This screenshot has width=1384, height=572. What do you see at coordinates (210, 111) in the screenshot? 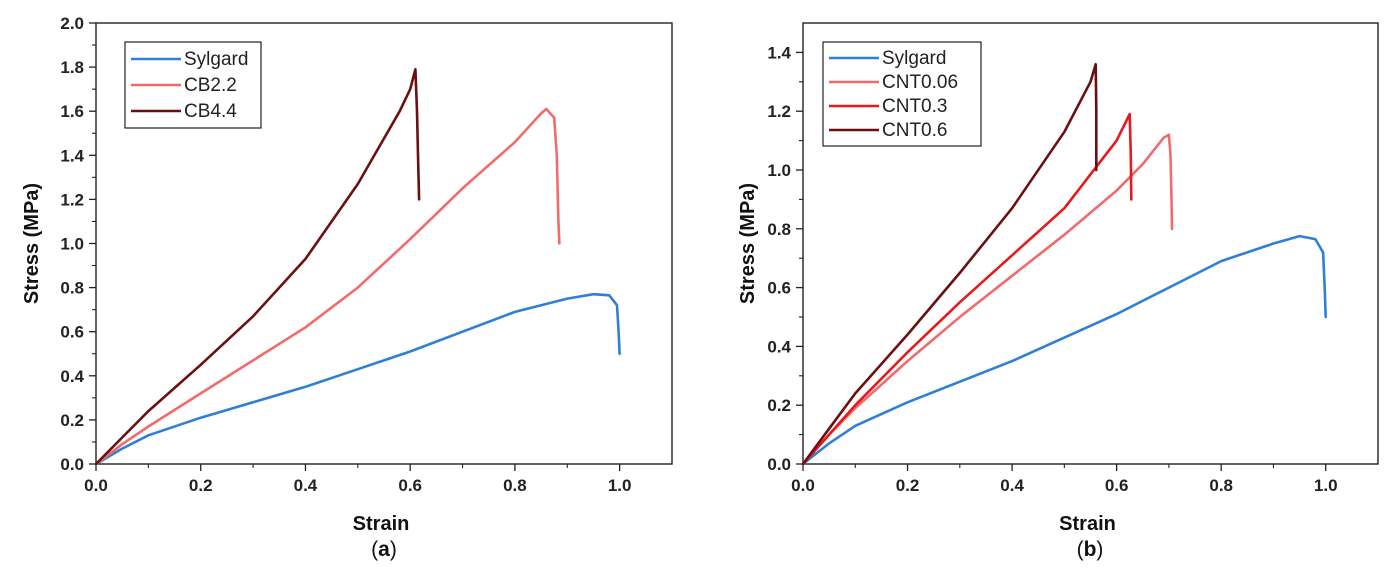
I see `legend-label: CB4.4` at bounding box center [210, 111].